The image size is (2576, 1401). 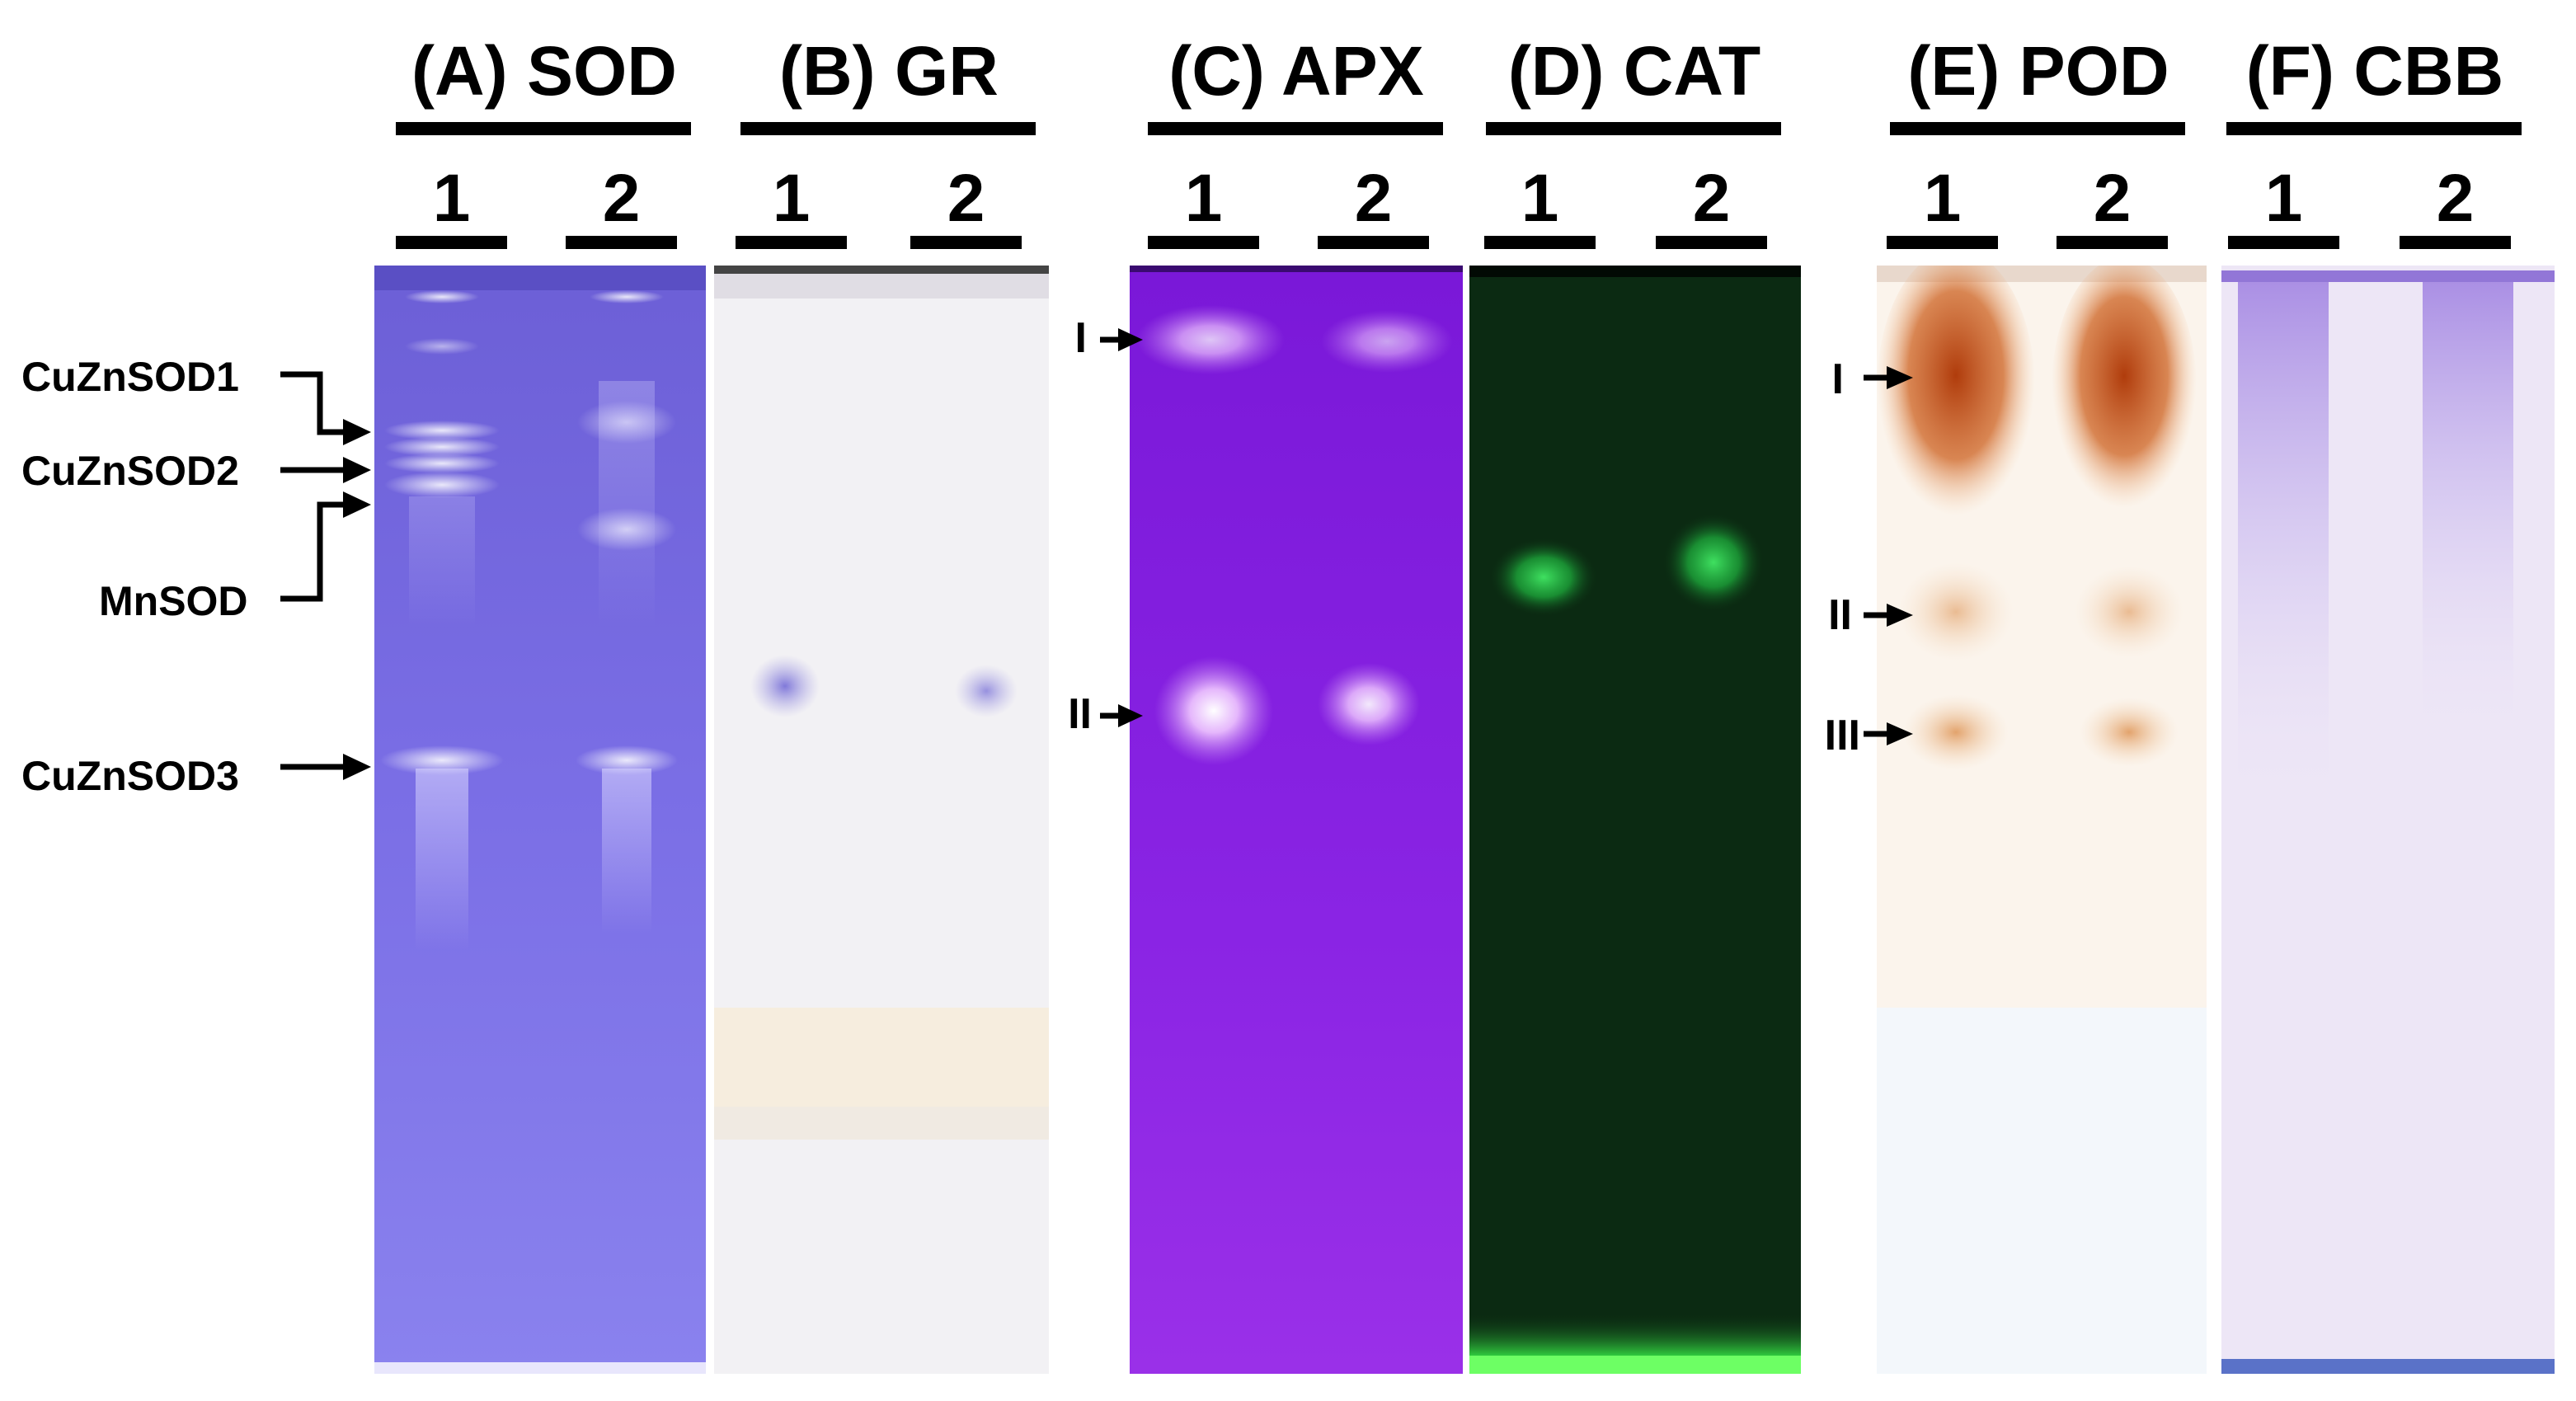 I want to click on label-cuznsod3: CuZnSOD3, so click(x=130, y=776).